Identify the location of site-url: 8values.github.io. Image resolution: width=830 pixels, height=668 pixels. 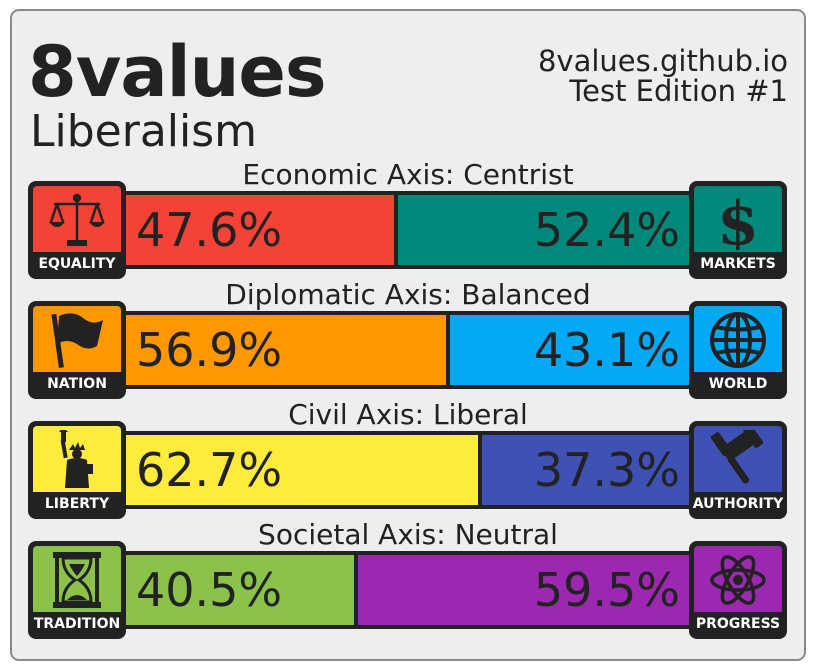
(662, 61).